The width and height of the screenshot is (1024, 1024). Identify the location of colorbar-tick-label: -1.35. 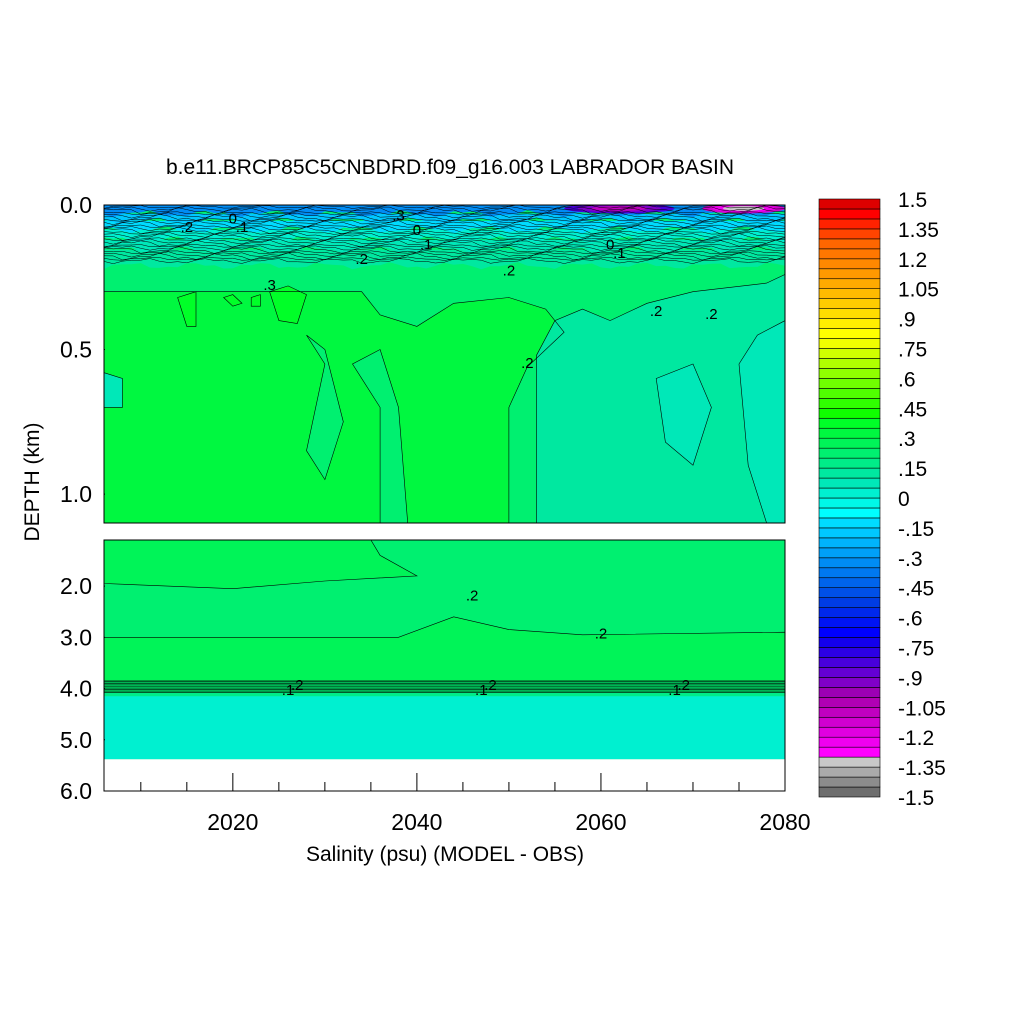
(922, 768).